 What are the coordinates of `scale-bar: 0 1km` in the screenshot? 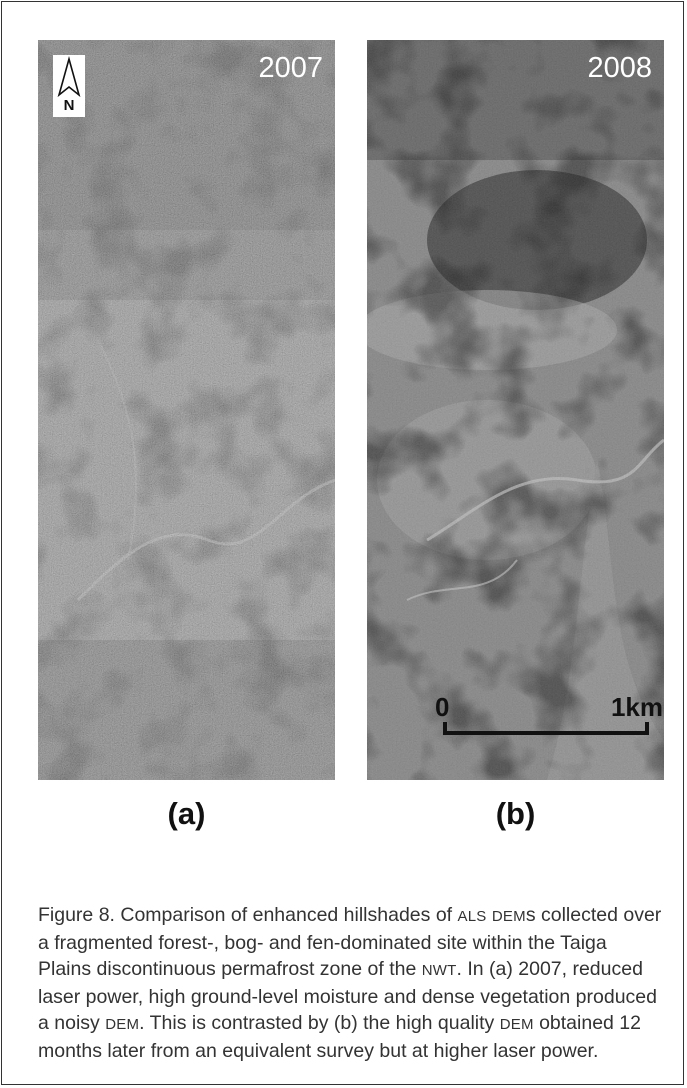 It's located at (548, 717).